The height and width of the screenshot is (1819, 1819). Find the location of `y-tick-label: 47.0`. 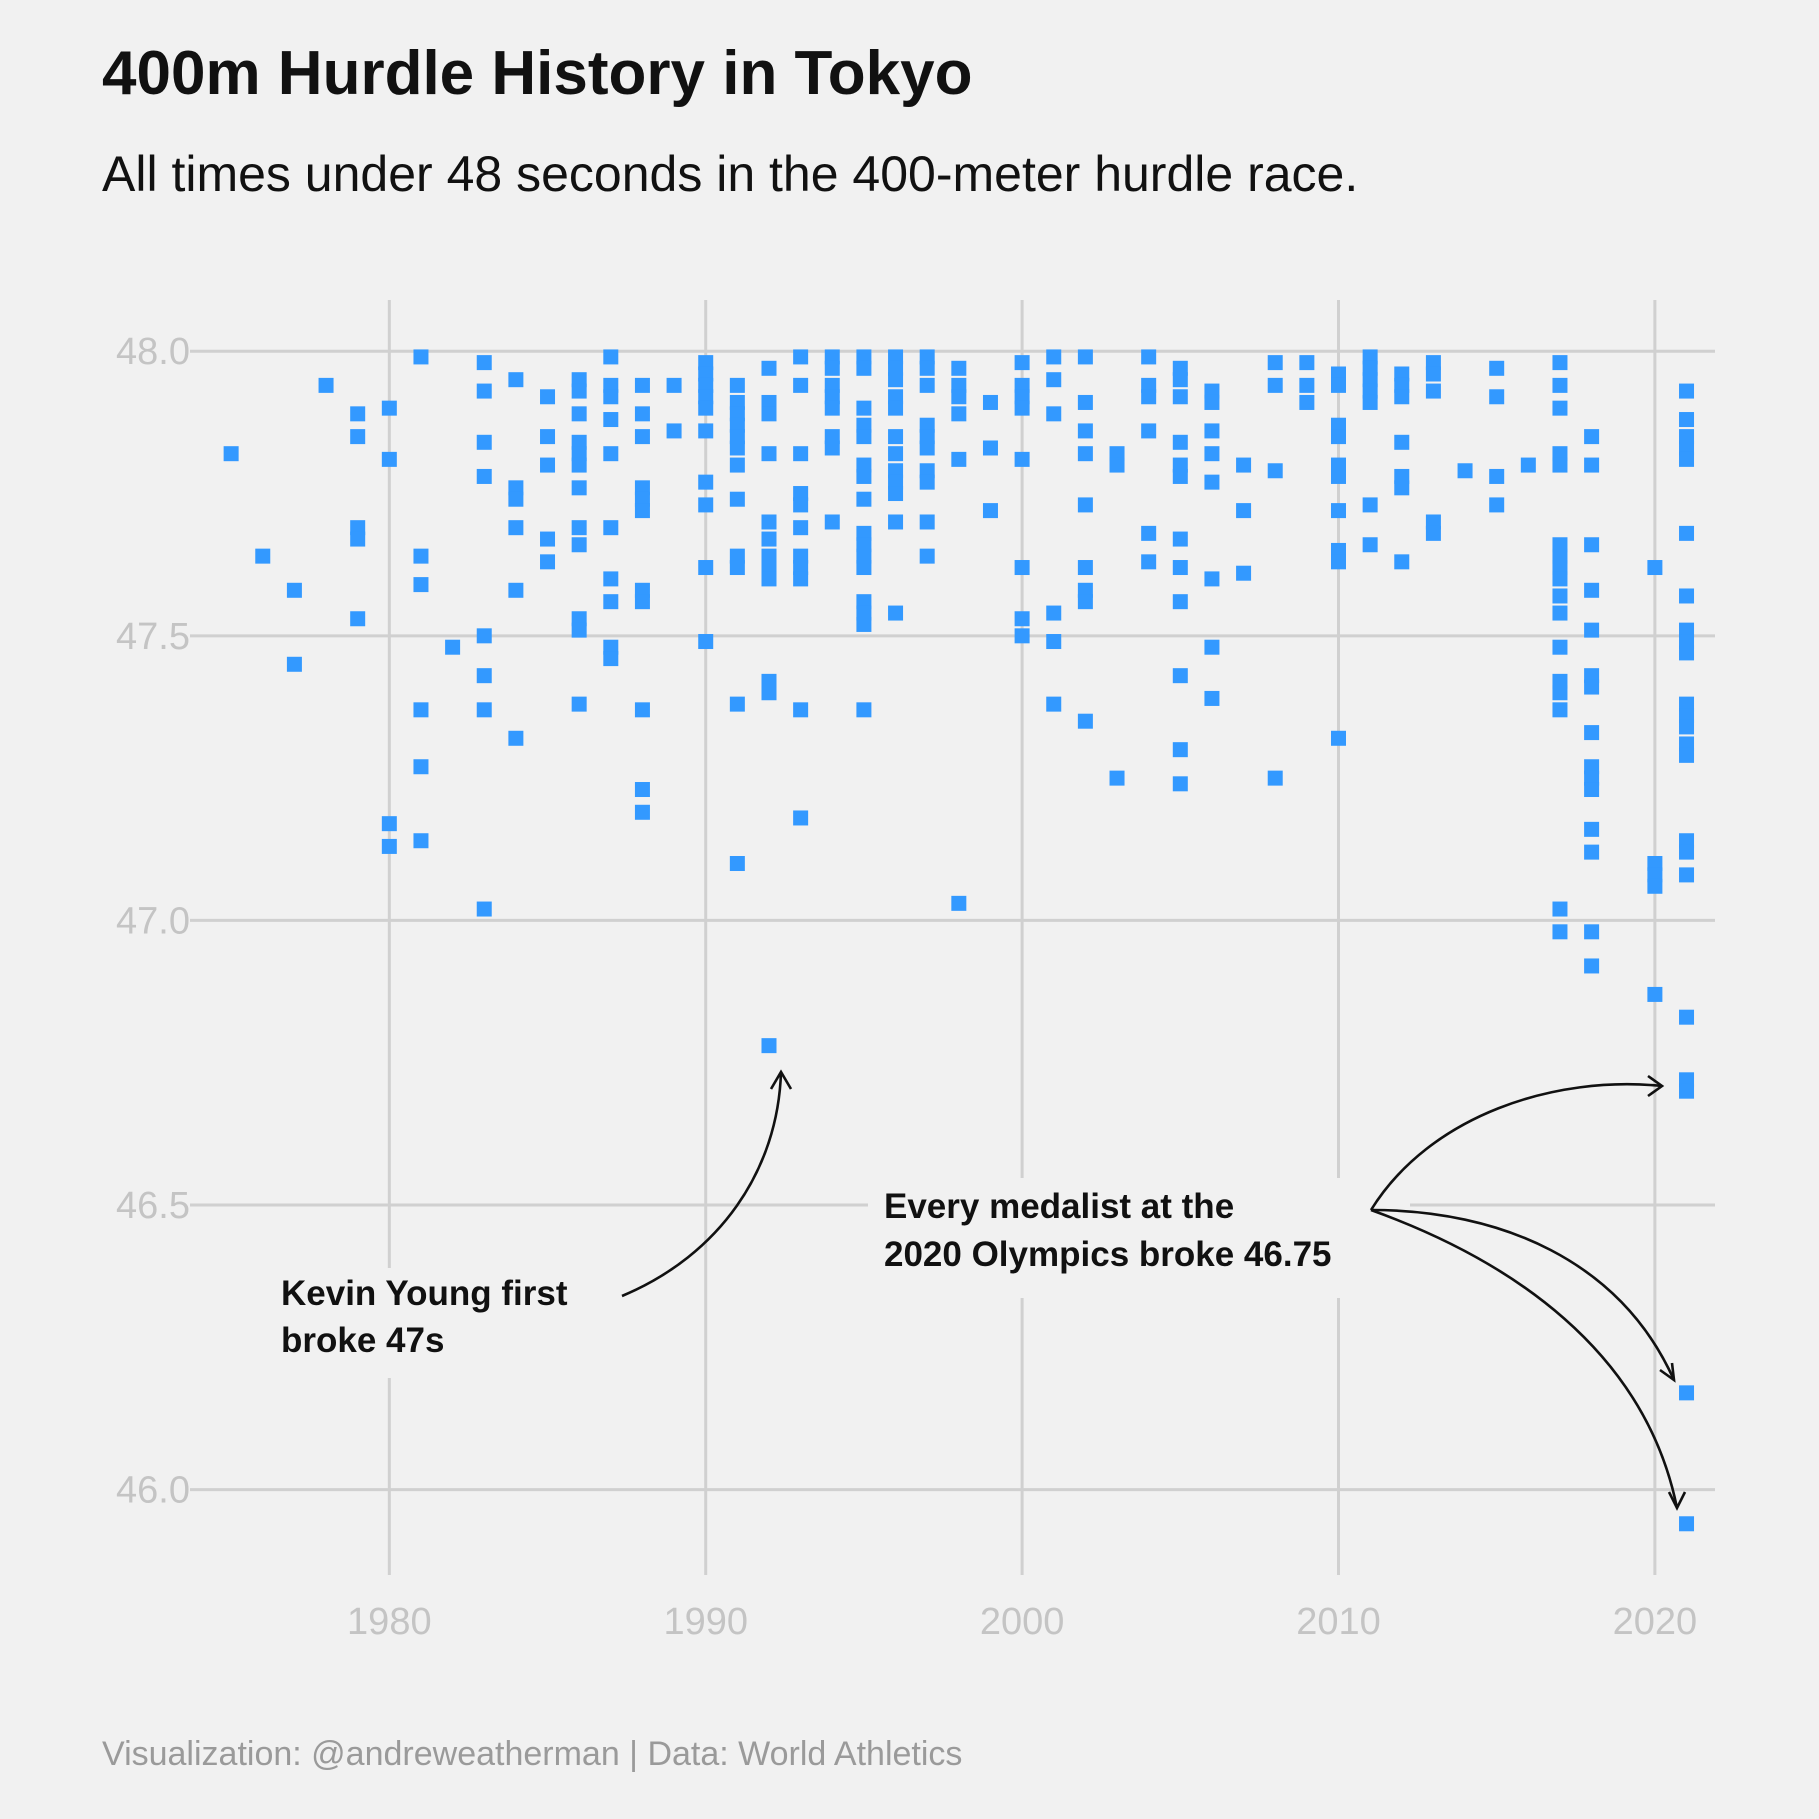

y-tick-label: 47.0 is located at coordinates (153, 921).